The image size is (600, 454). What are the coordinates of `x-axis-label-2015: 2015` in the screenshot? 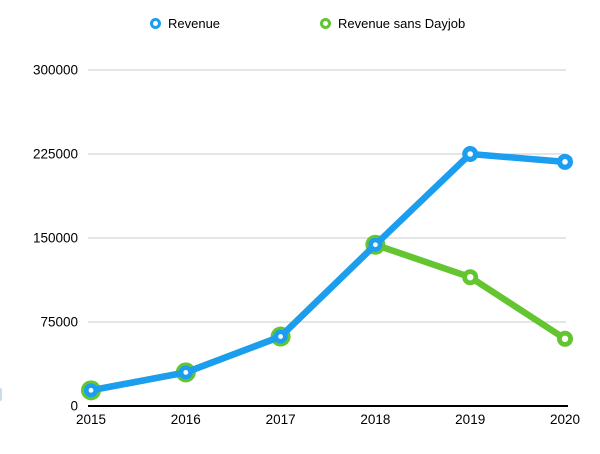 It's located at (91, 419).